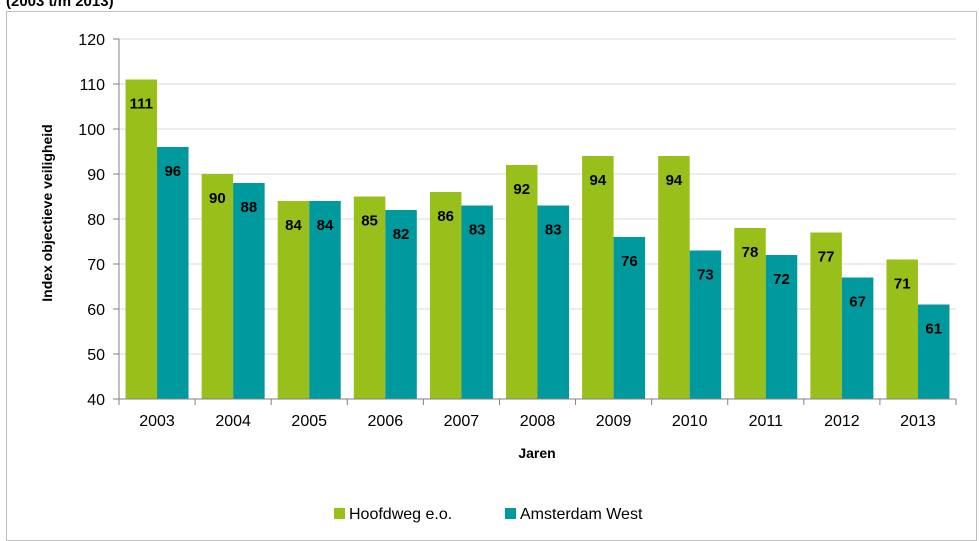 This screenshot has width=979, height=541. Describe the element at coordinates (766, 421) in the screenshot. I see `x-tick-label: 2011` at that location.